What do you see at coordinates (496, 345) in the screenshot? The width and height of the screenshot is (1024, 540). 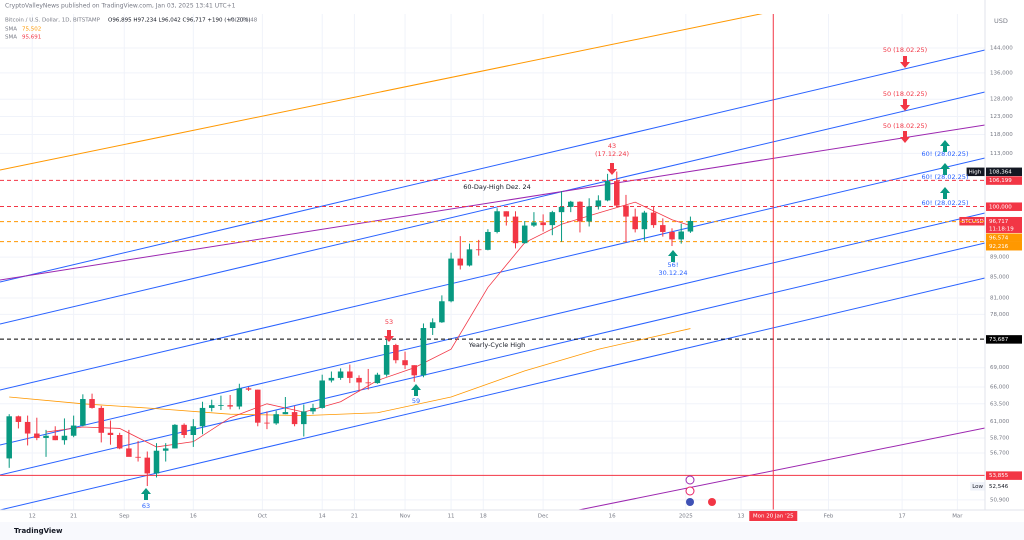 I see `annotation: Yearly-Cycle High` at bounding box center [496, 345].